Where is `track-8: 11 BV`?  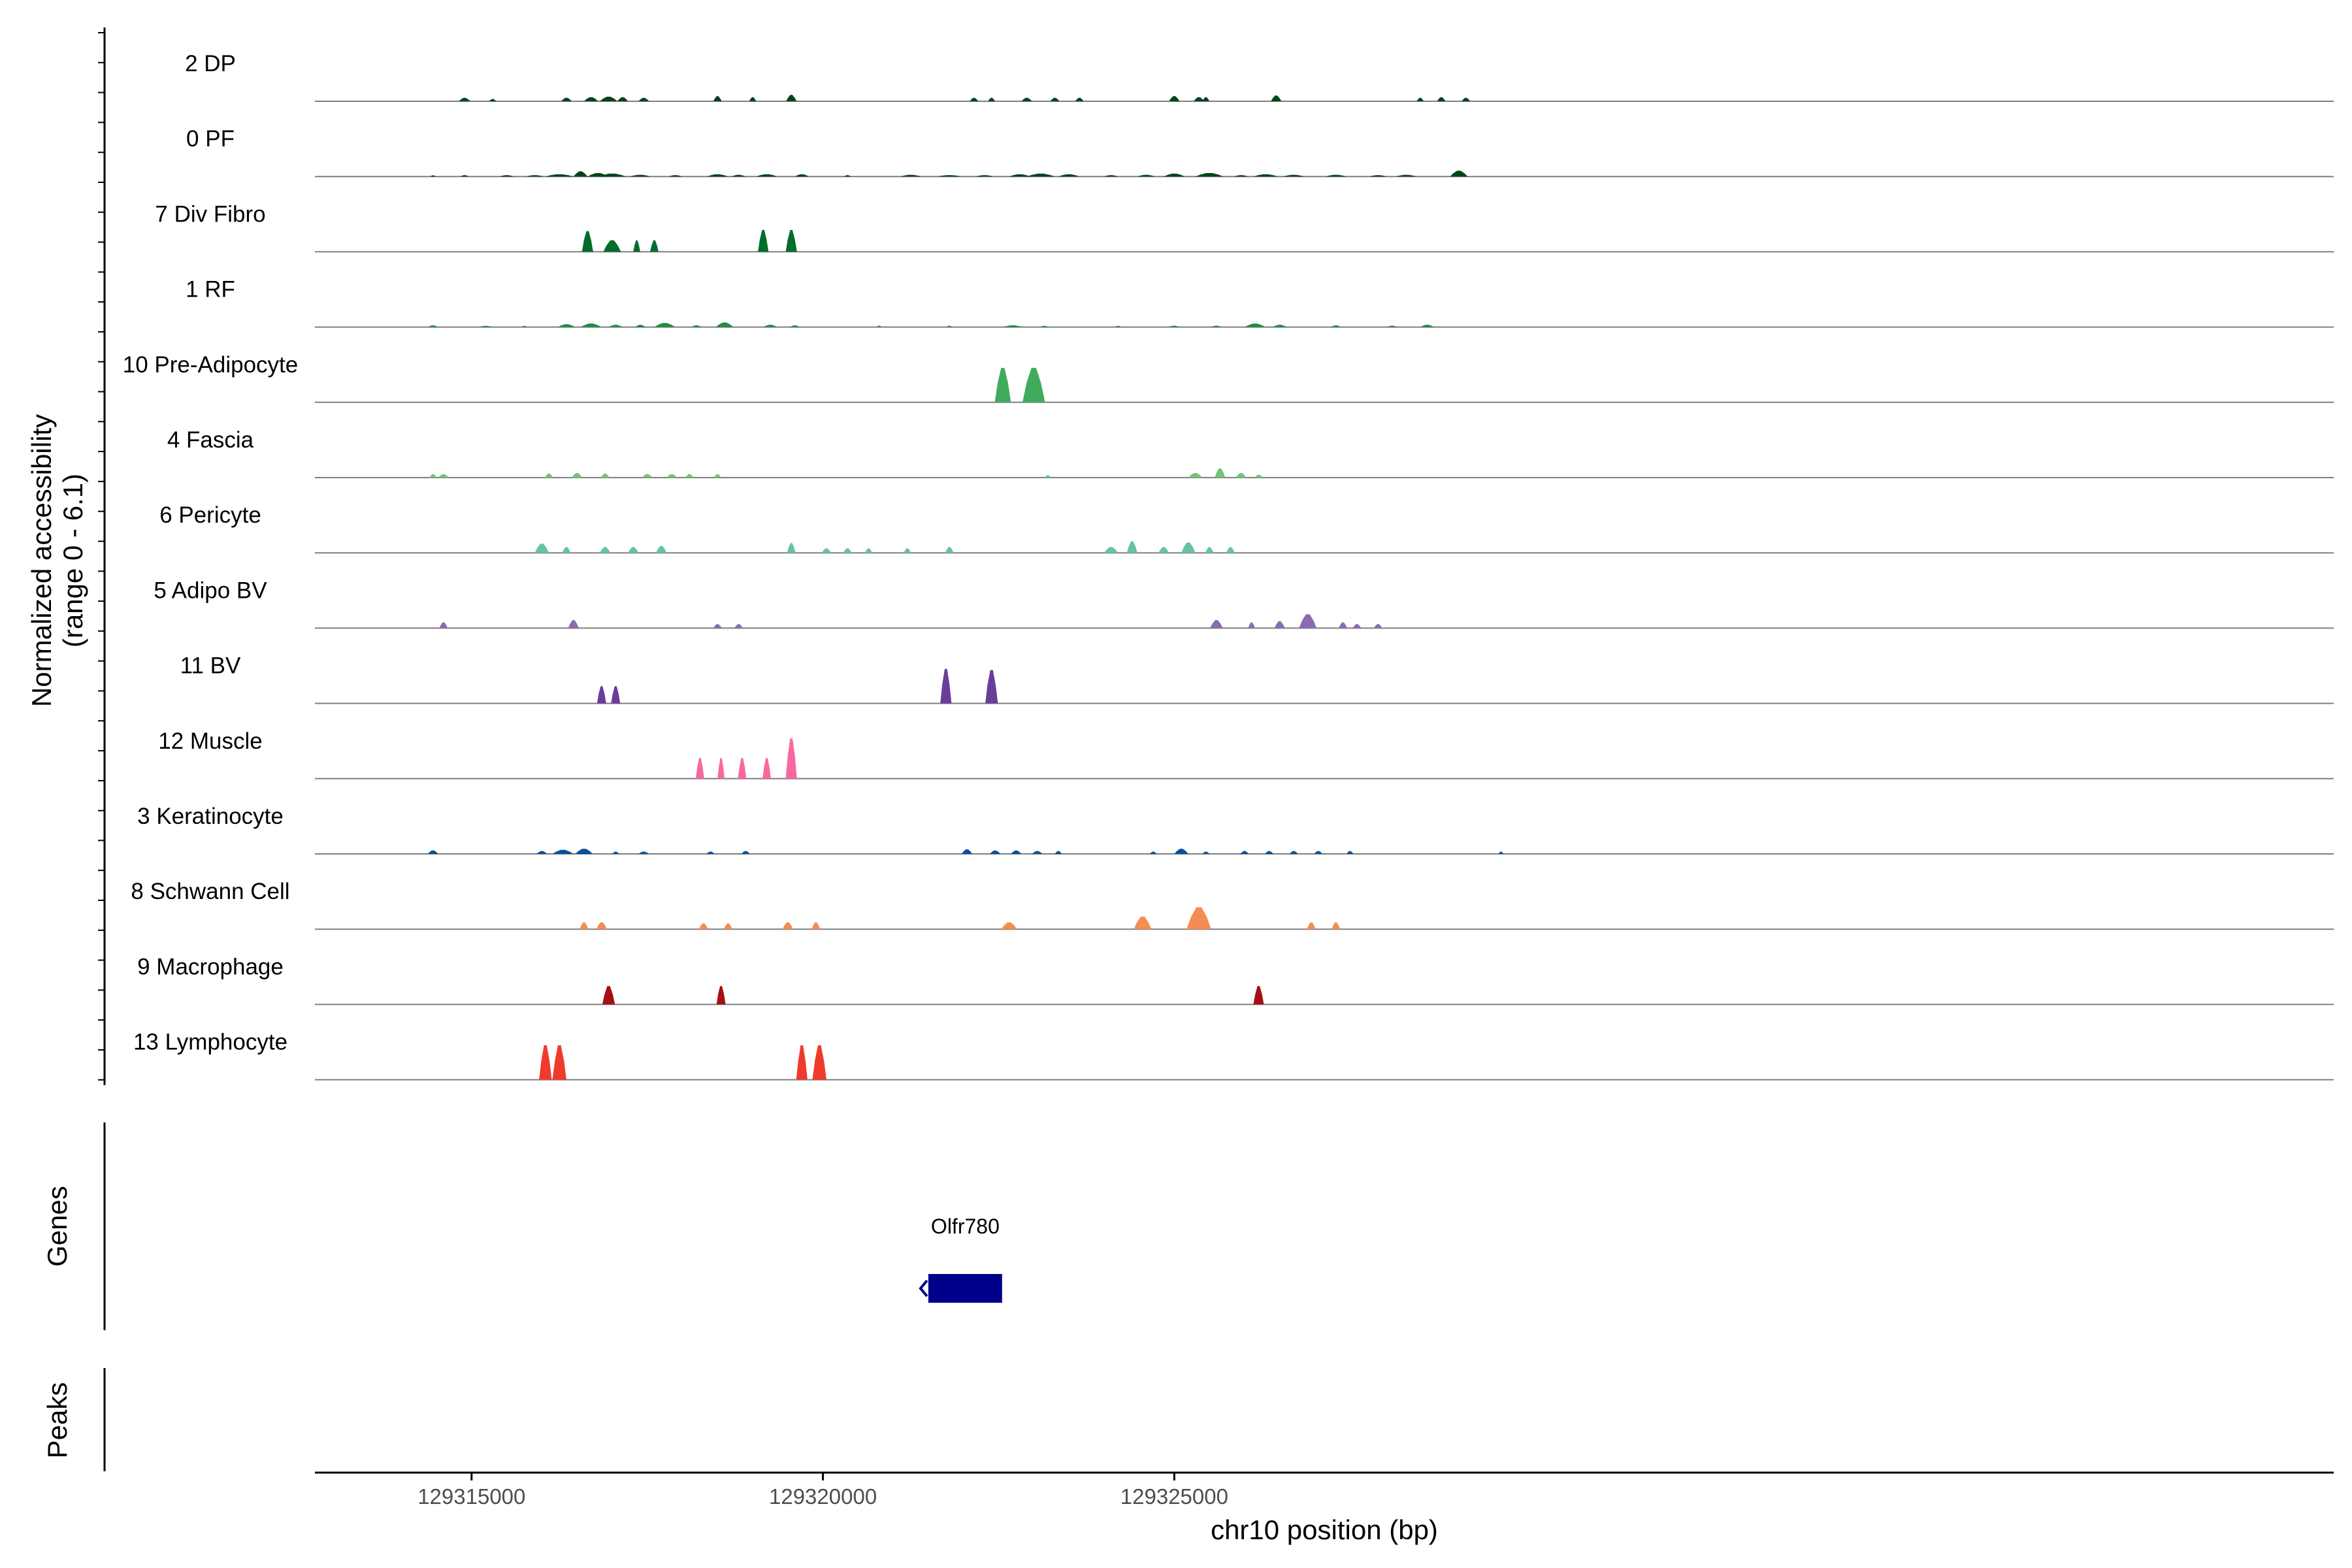 track-8: 11 BV is located at coordinates (1257, 678).